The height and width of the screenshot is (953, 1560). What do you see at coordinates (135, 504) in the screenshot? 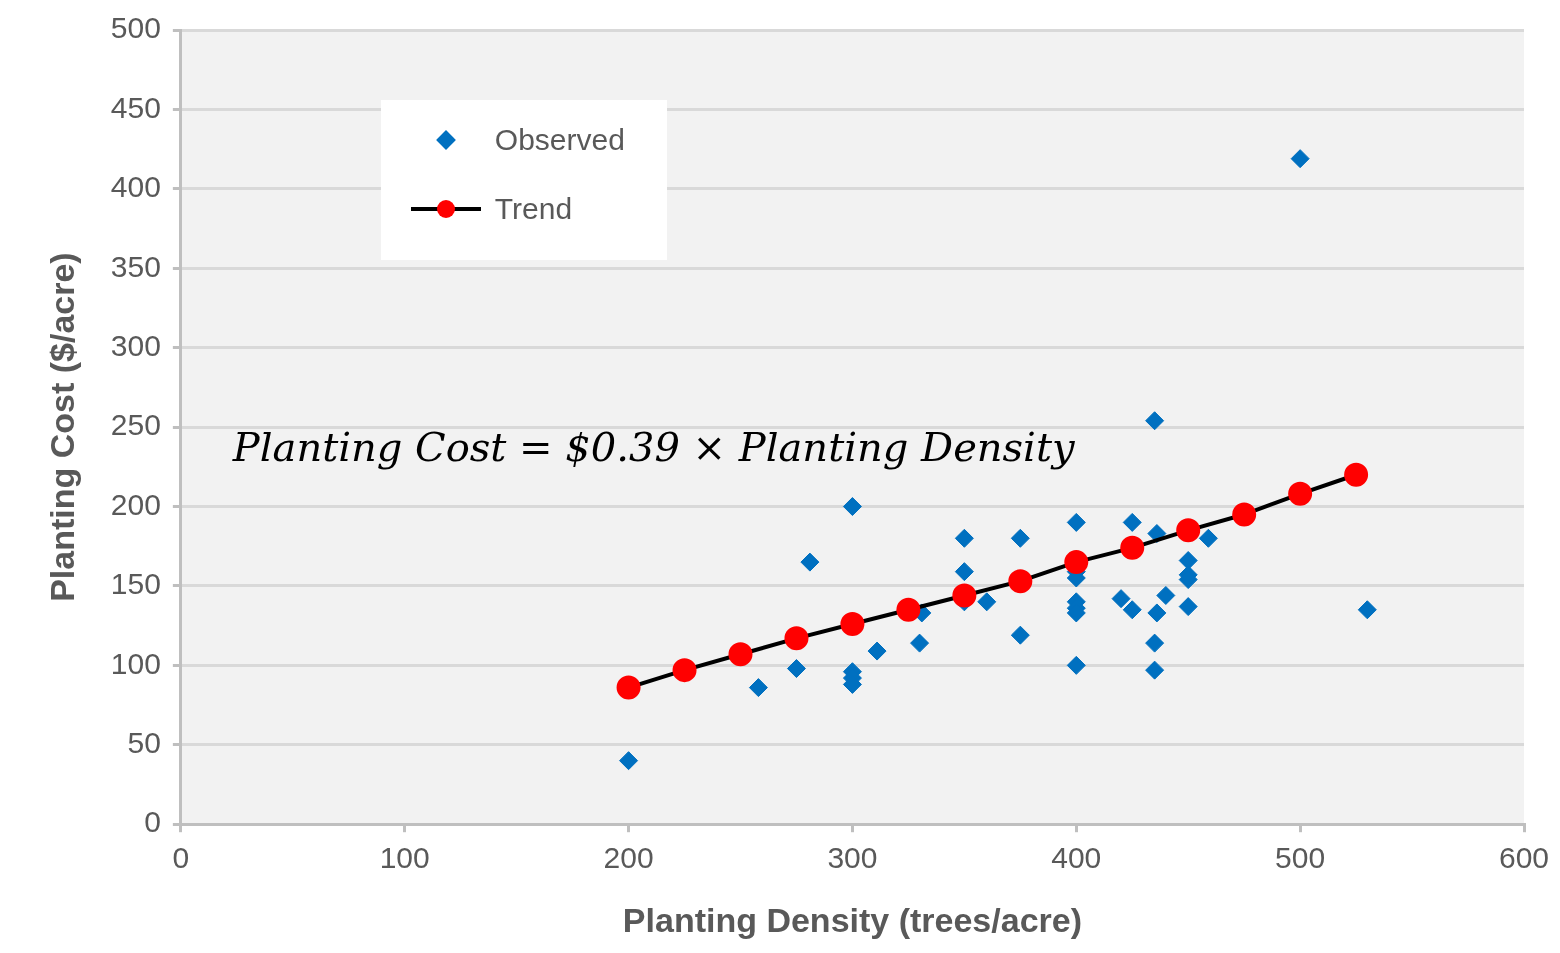
I see `y-tick-label: 200` at bounding box center [135, 504].